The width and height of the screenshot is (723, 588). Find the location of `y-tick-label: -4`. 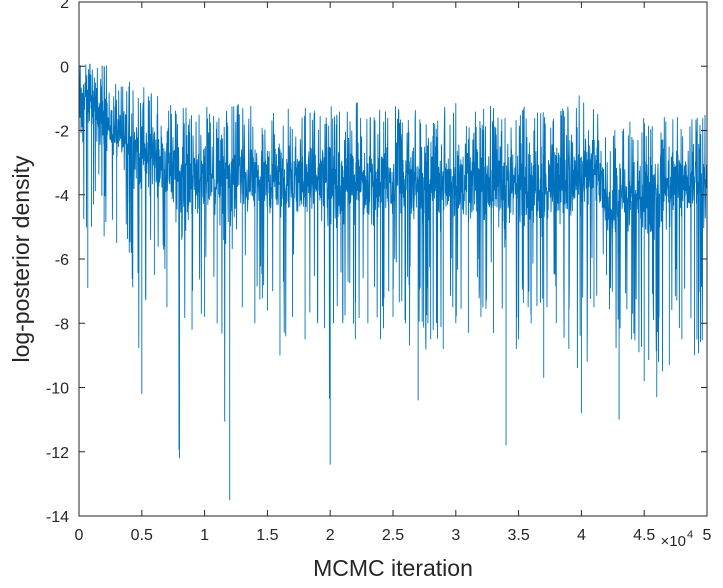

y-tick-label: -4 is located at coordinates (62, 196).